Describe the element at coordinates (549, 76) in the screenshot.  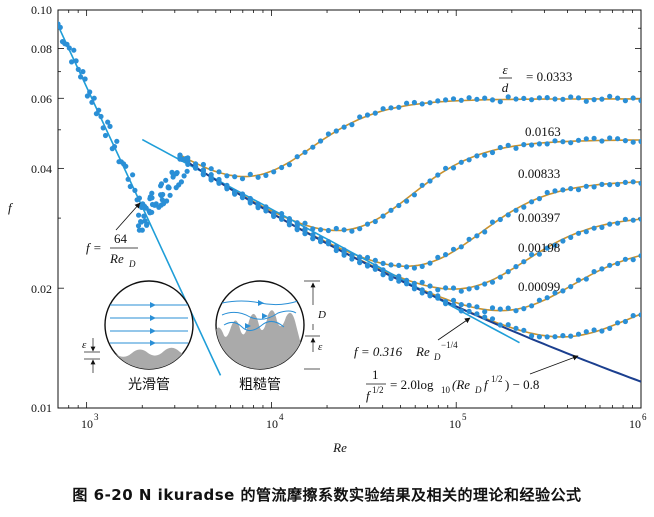
I see `series-label-0.0333: = 0.0333` at that location.